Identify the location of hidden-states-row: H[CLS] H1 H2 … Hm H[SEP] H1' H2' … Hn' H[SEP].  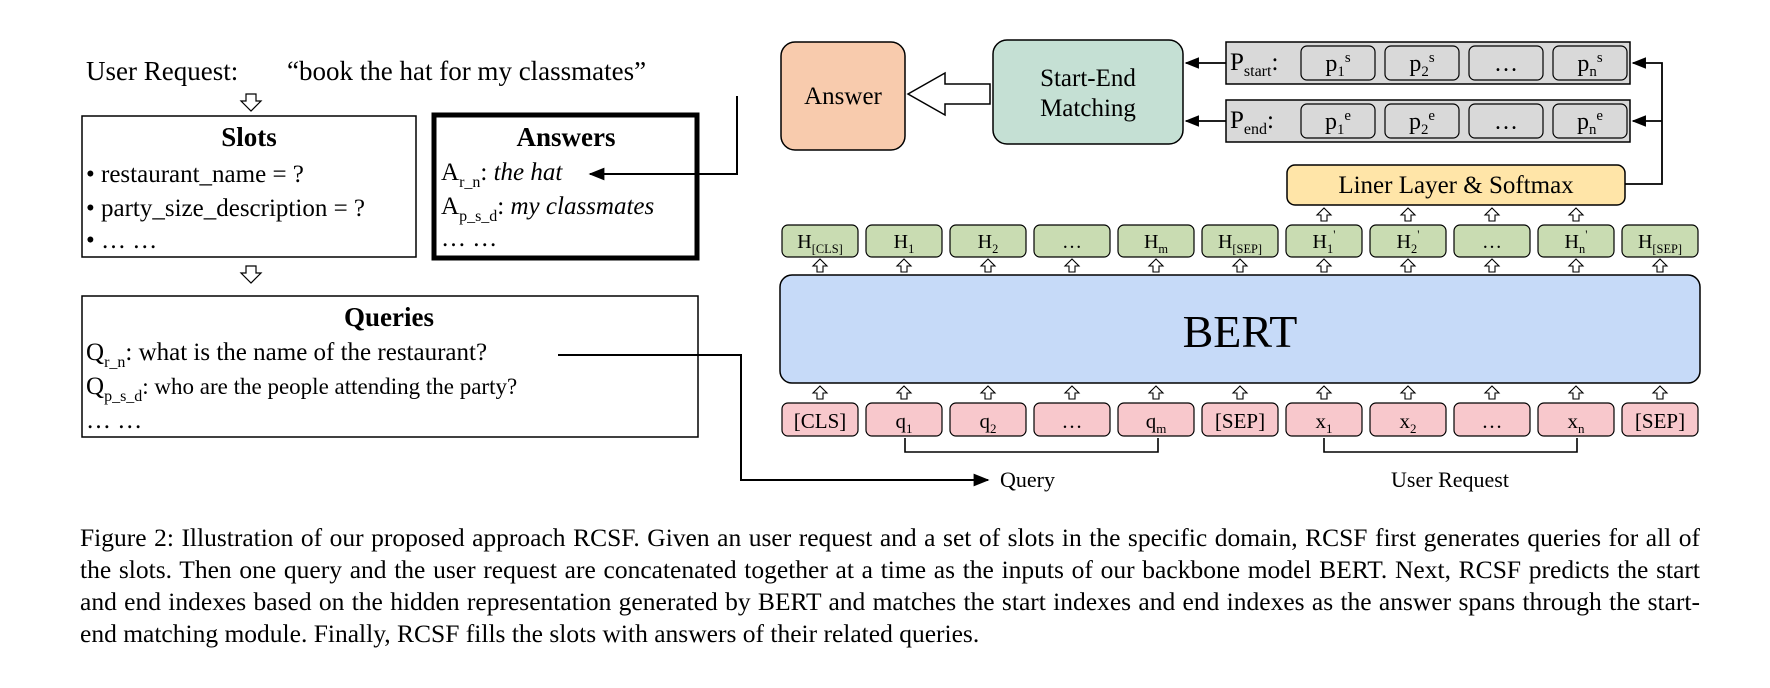
(1240, 241).